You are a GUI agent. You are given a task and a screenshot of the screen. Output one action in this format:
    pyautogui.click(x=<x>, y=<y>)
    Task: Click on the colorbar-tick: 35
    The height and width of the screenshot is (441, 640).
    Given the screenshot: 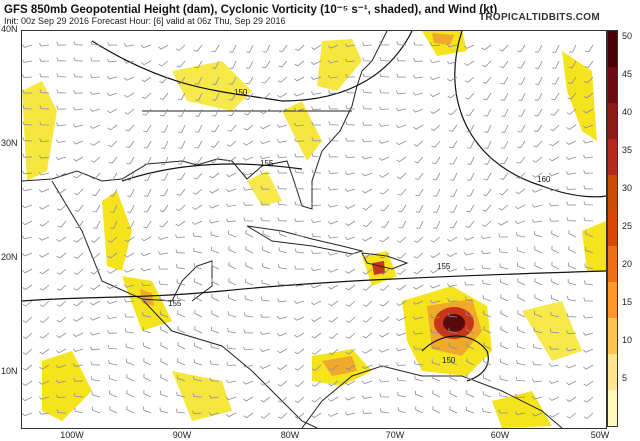 What is the action you would take?
    pyautogui.click(x=627, y=150)
    